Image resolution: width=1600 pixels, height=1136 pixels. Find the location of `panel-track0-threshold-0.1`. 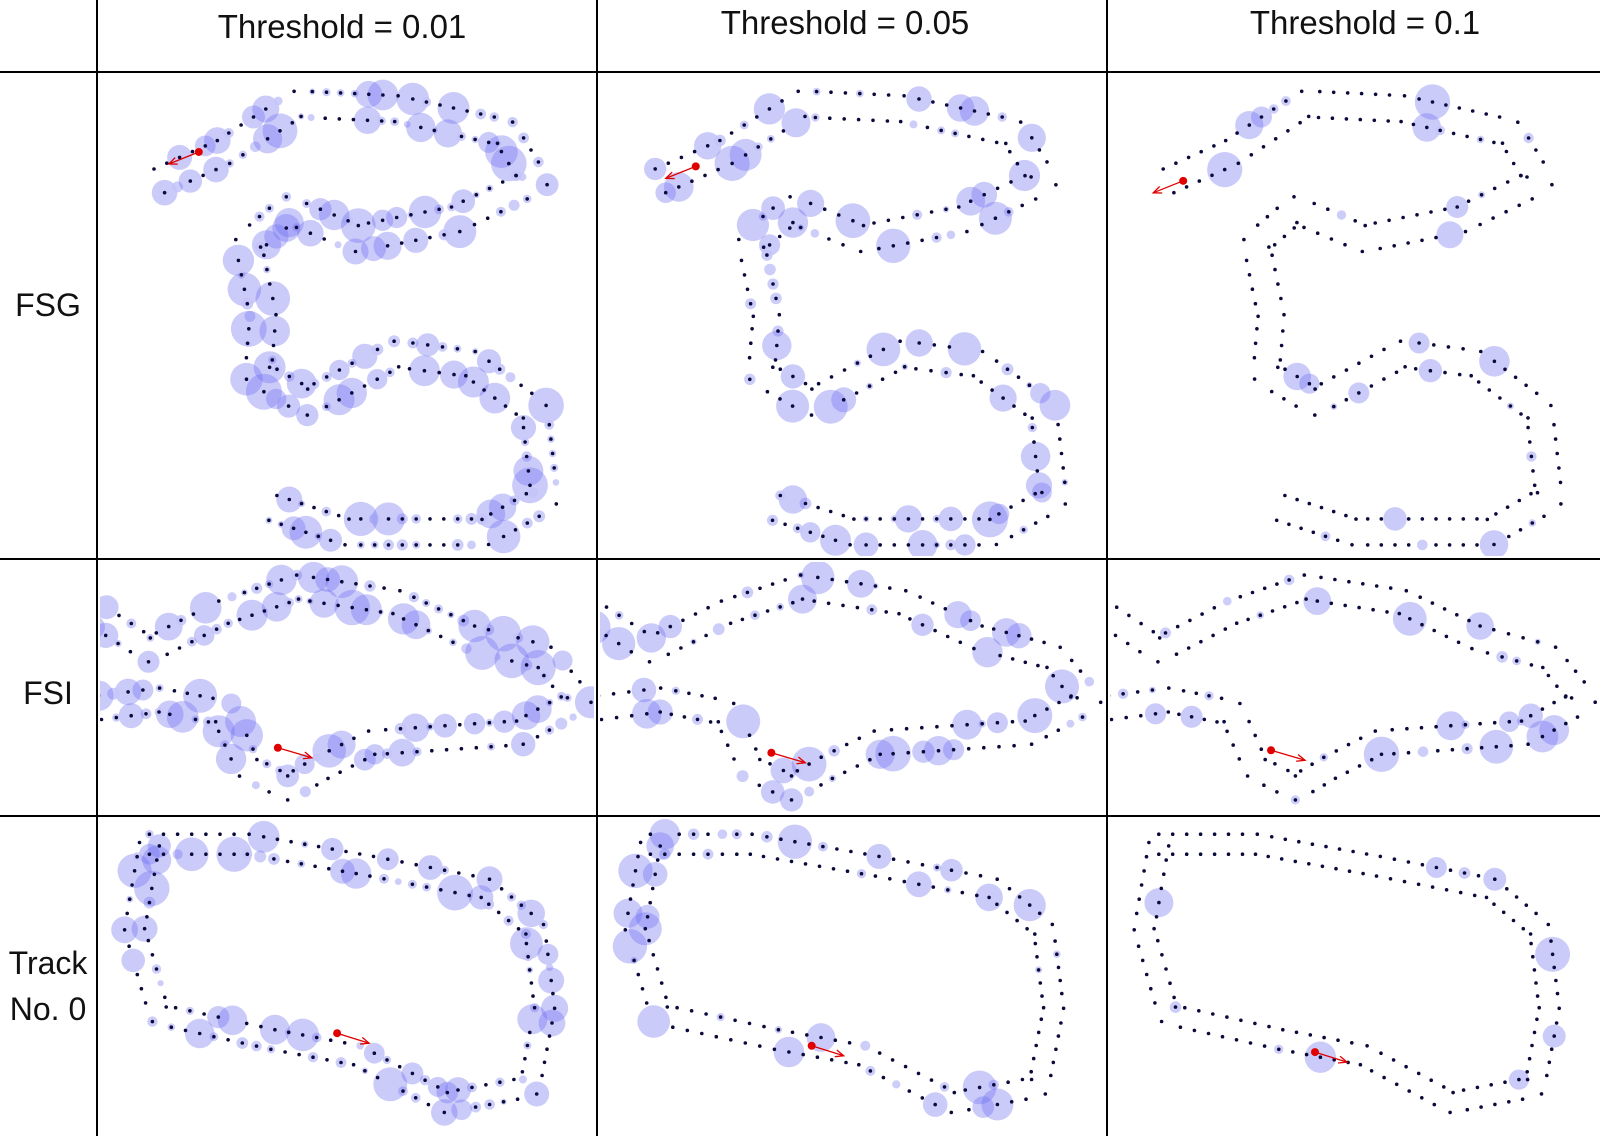

panel-track0-threshold-0.1 is located at coordinates (1351, 973).